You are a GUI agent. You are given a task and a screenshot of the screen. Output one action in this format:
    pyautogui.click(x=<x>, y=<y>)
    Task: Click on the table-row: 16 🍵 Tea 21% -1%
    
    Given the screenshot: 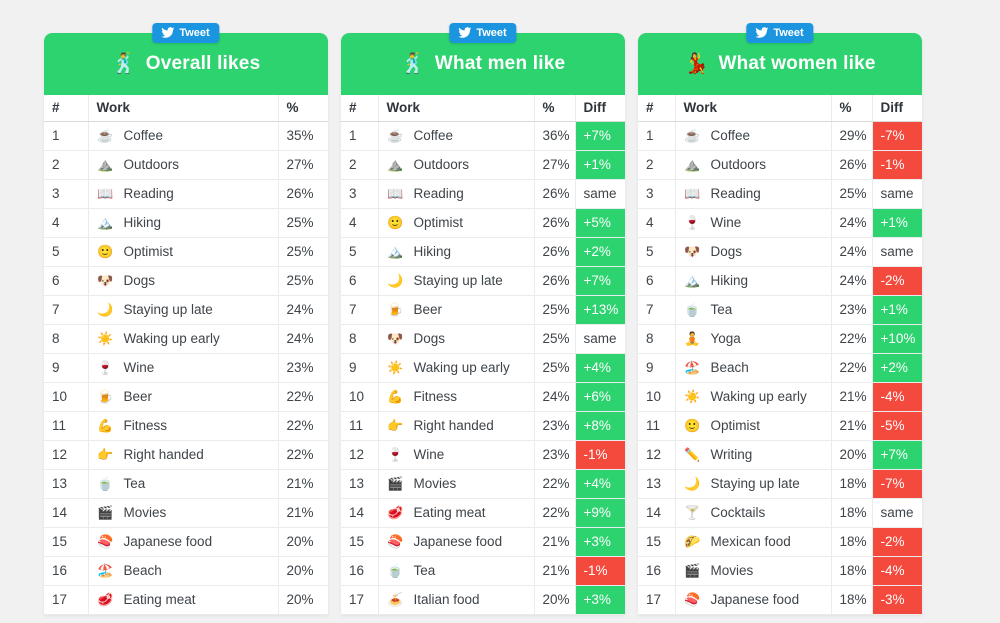 What is the action you would take?
    pyautogui.click(x=483, y=571)
    